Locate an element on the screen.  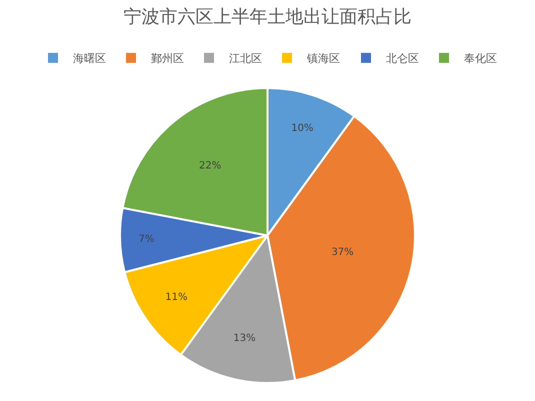
chart-title: 宁波市六区上半年土地出让面积占比 is located at coordinates (268, 17).